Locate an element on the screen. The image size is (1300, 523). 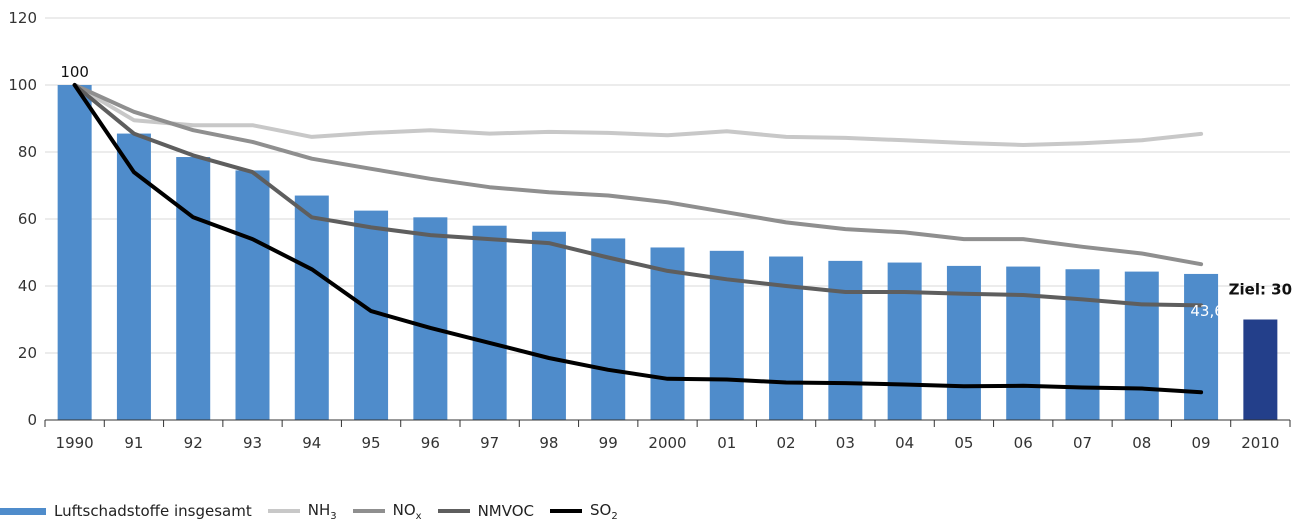
x-tick-label: 2000 is located at coordinates (667, 443).